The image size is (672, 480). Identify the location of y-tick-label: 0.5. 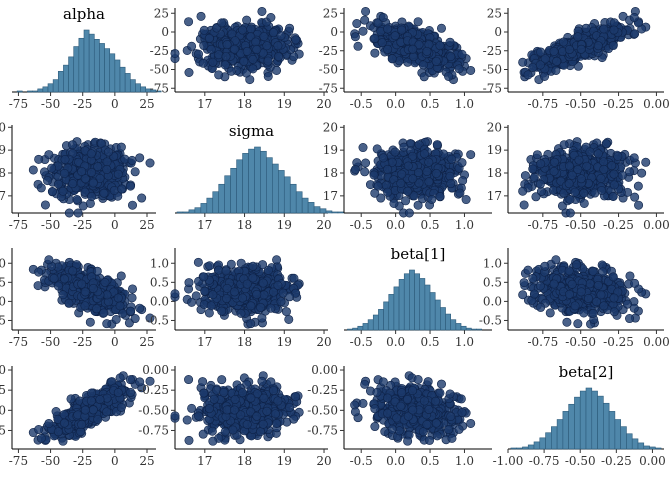
(492, 282).